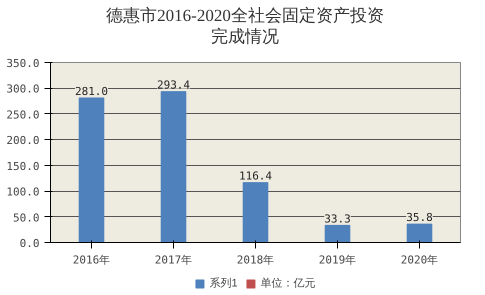  I want to click on data-label: 116.4, so click(255, 176).